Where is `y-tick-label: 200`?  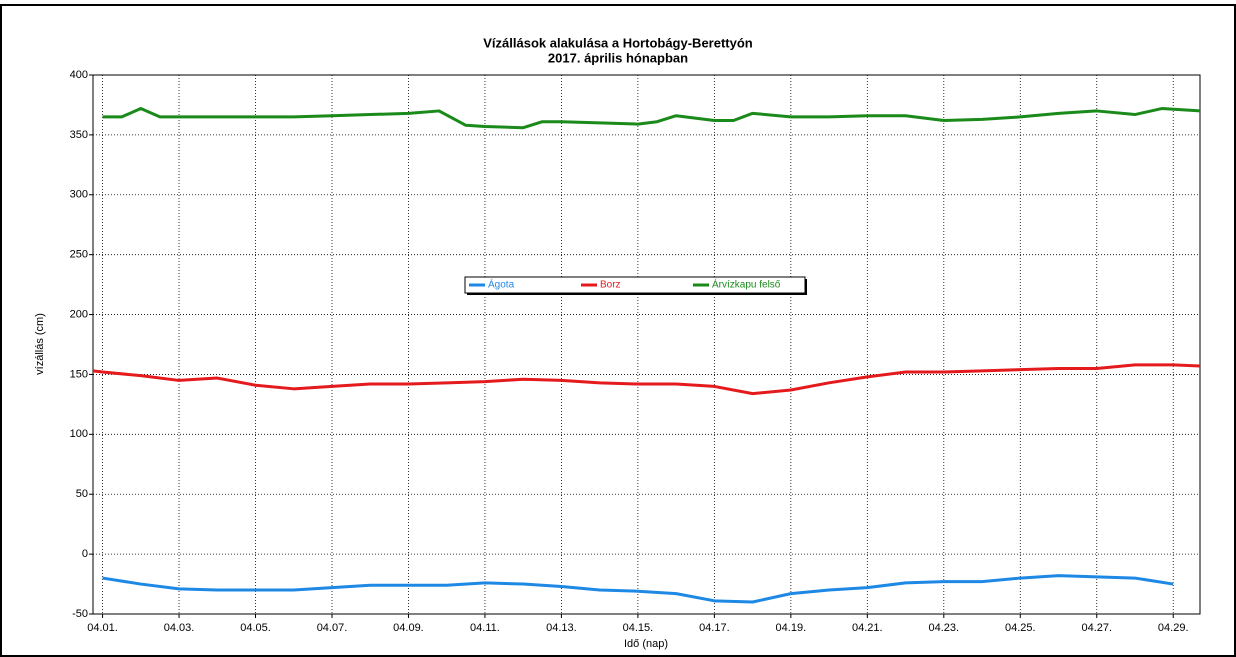 y-tick-label: 200 is located at coordinates (79, 314).